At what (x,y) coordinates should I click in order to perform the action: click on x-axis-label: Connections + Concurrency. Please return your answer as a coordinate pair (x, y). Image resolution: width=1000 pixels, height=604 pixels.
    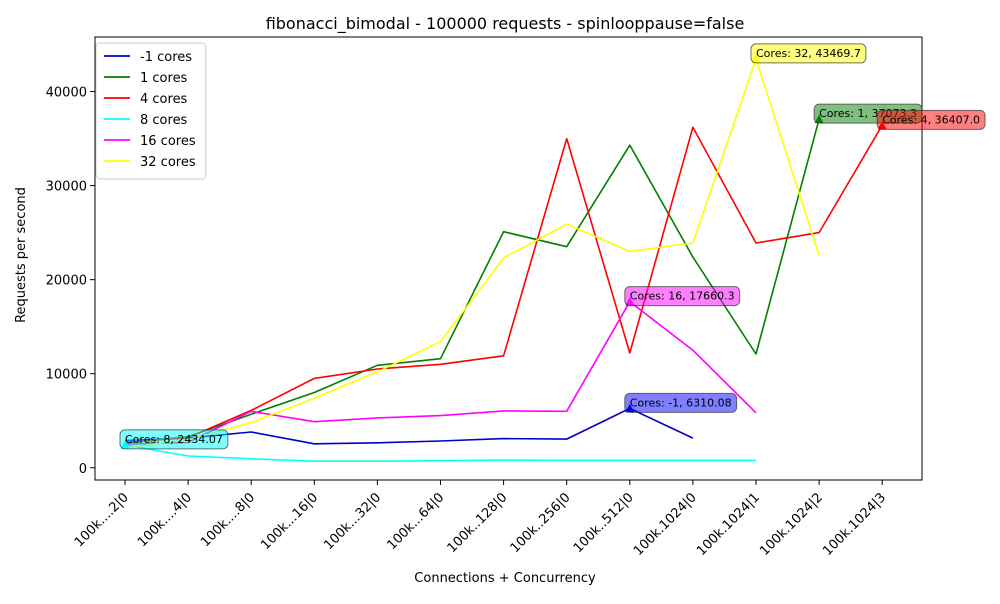
    Looking at the image, I should click on (505, 578).